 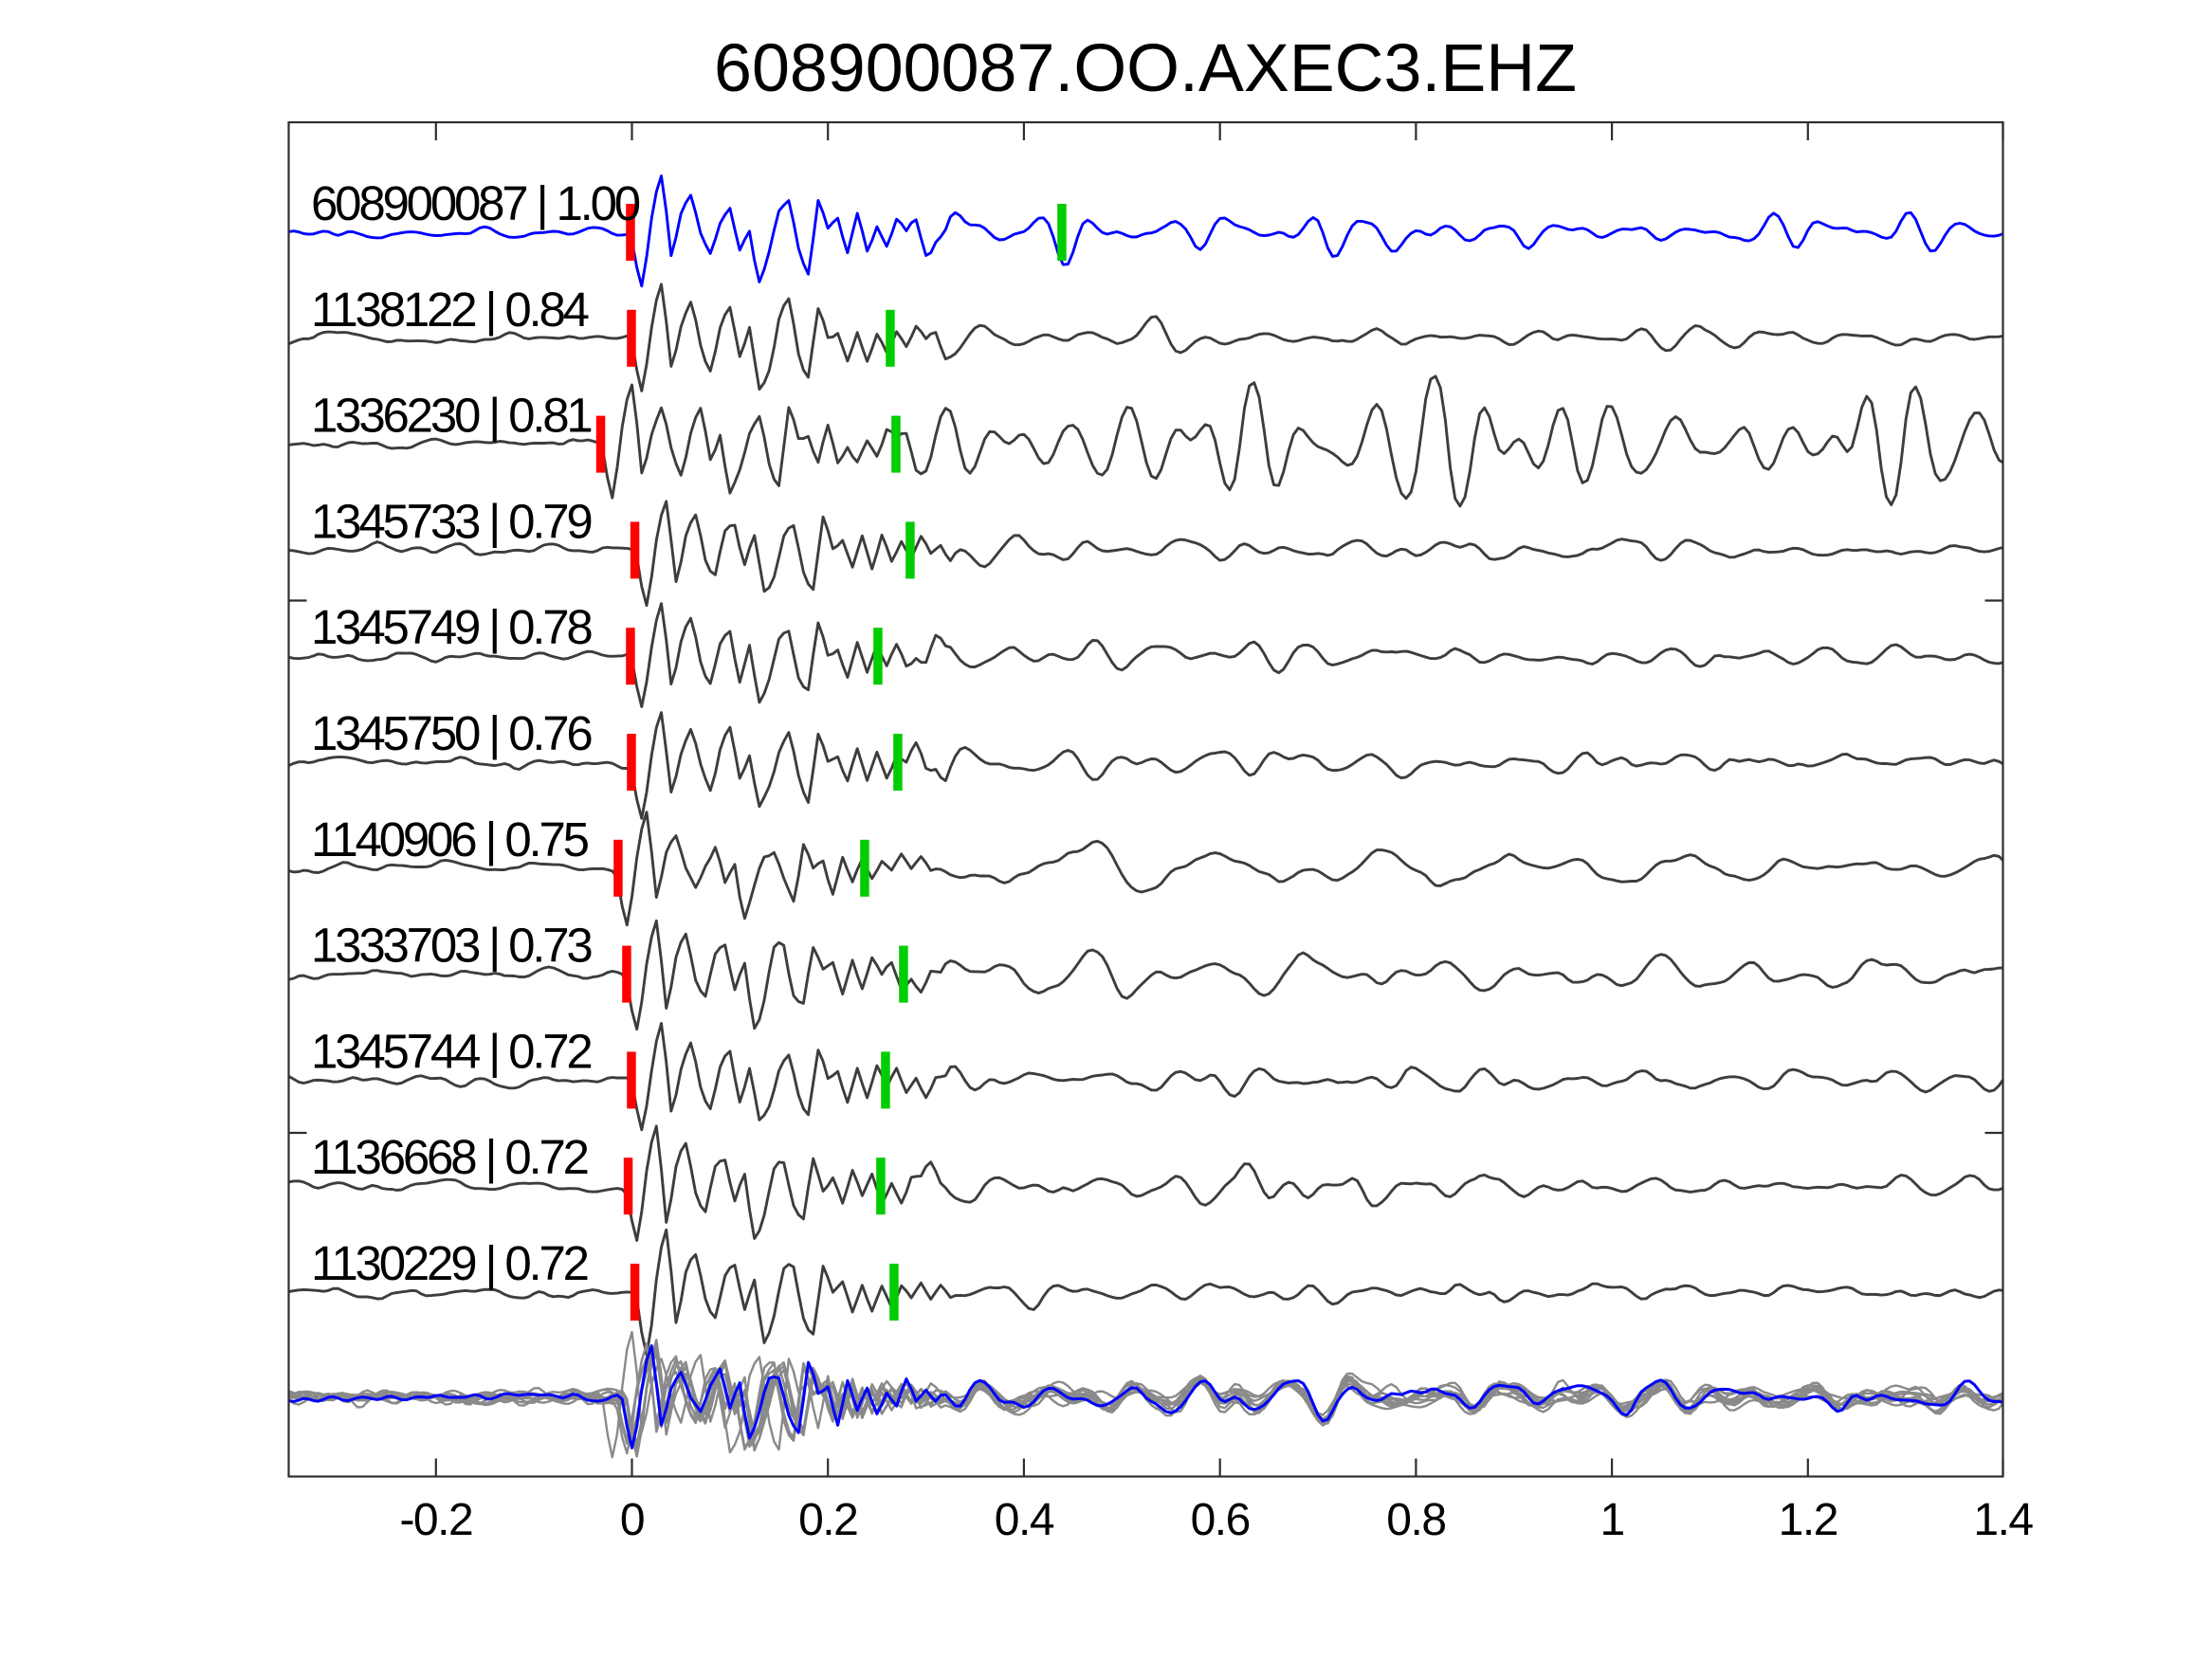 What do you see at coordinates (449, 1263) in the screenshot?
I see `svg-text: 1130229 | 0.72` at bounding box center [449, 1263].